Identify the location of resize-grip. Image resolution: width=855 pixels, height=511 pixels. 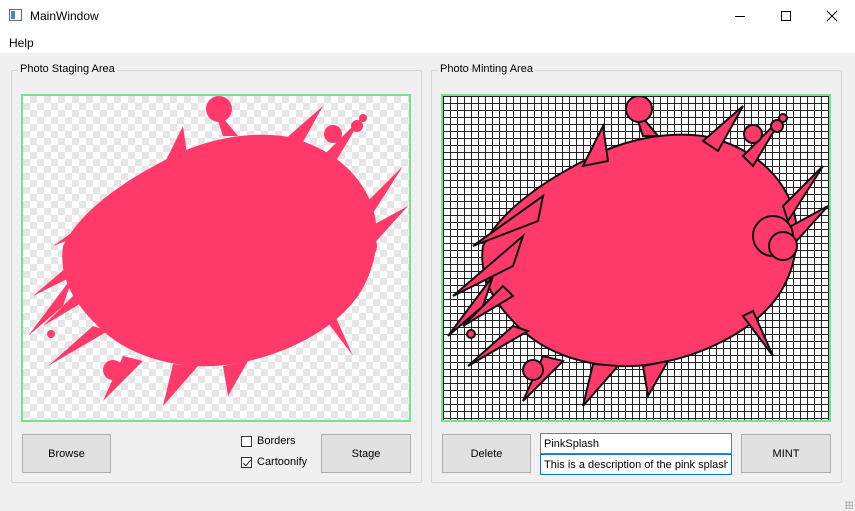
(849, 505).